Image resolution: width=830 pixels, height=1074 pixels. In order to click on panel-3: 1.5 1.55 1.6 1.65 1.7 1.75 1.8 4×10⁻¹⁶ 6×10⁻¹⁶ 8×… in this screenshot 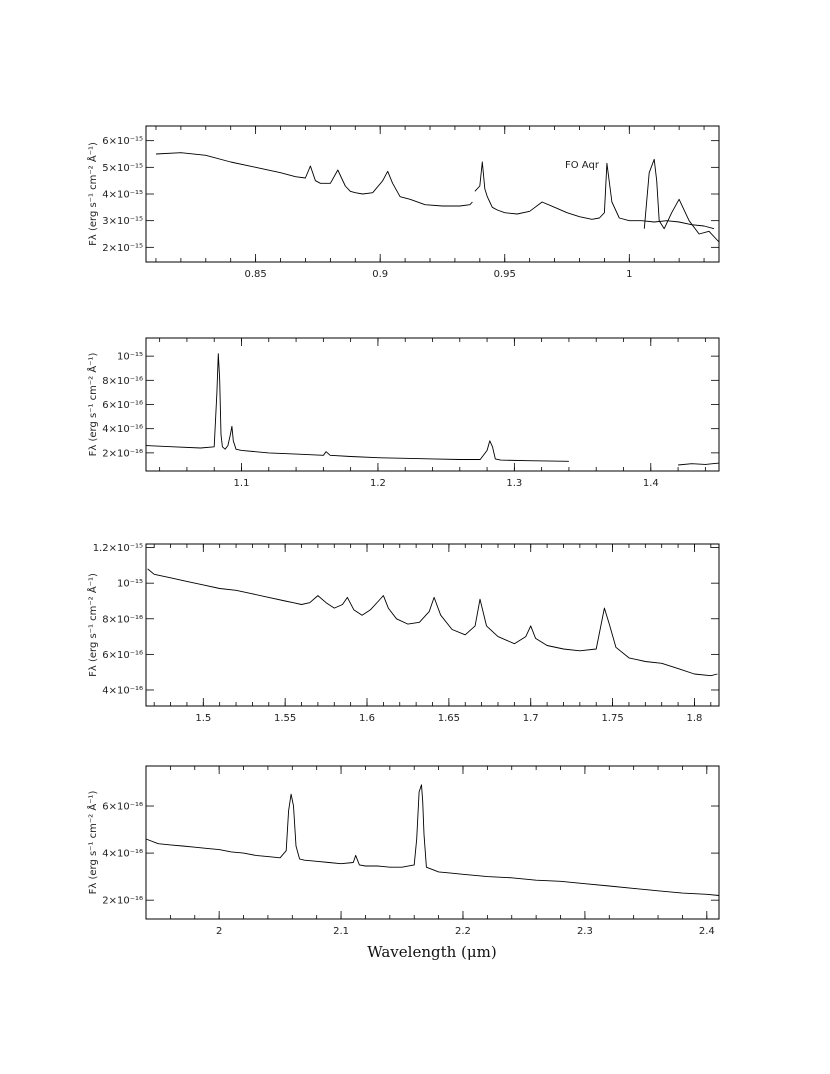, I will do `click(403, 633)`.